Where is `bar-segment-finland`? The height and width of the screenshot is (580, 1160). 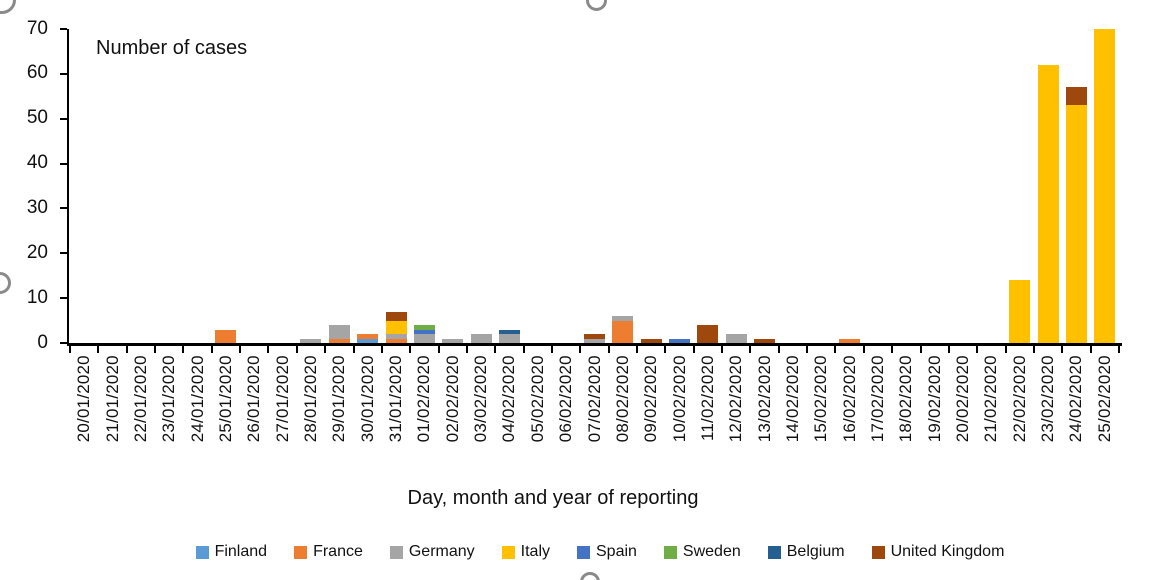 bar-segment-finland is located at coordinates (368, 340).